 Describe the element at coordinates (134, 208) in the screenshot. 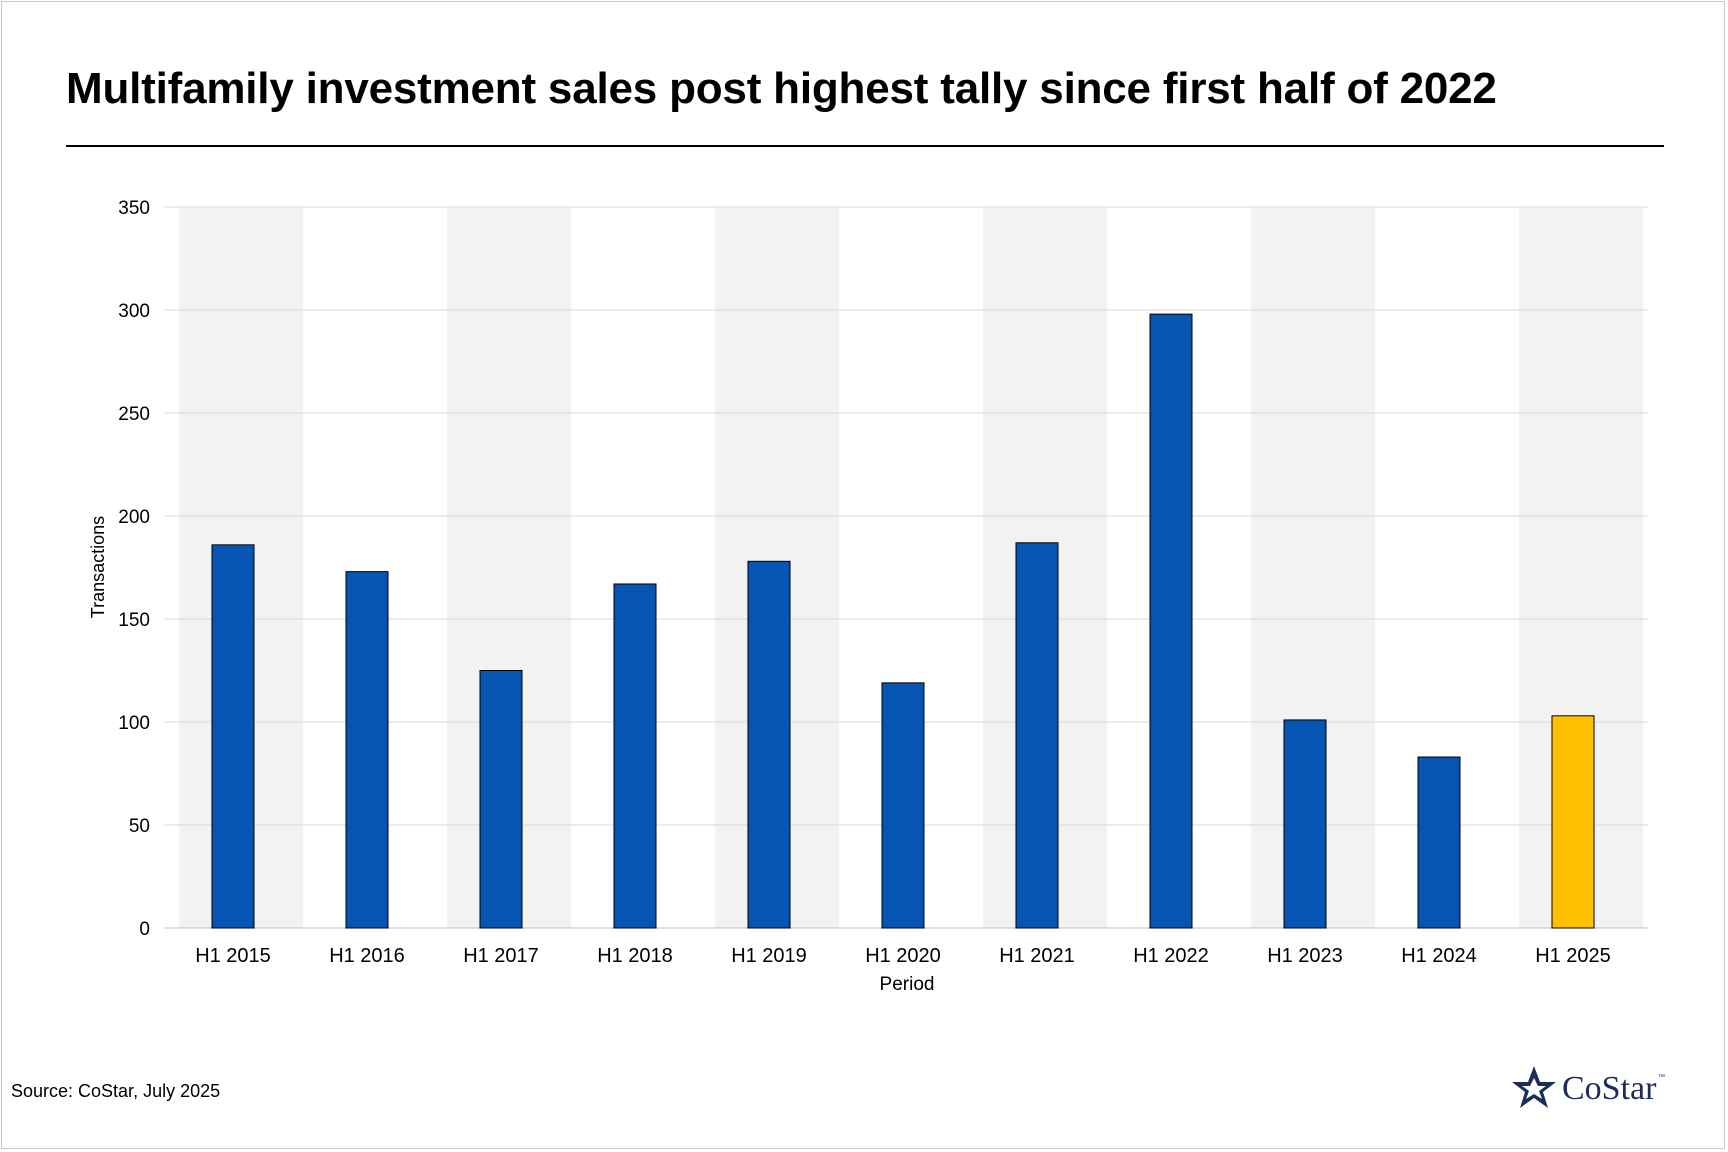

I see `y-tick-label: 350` at that location.